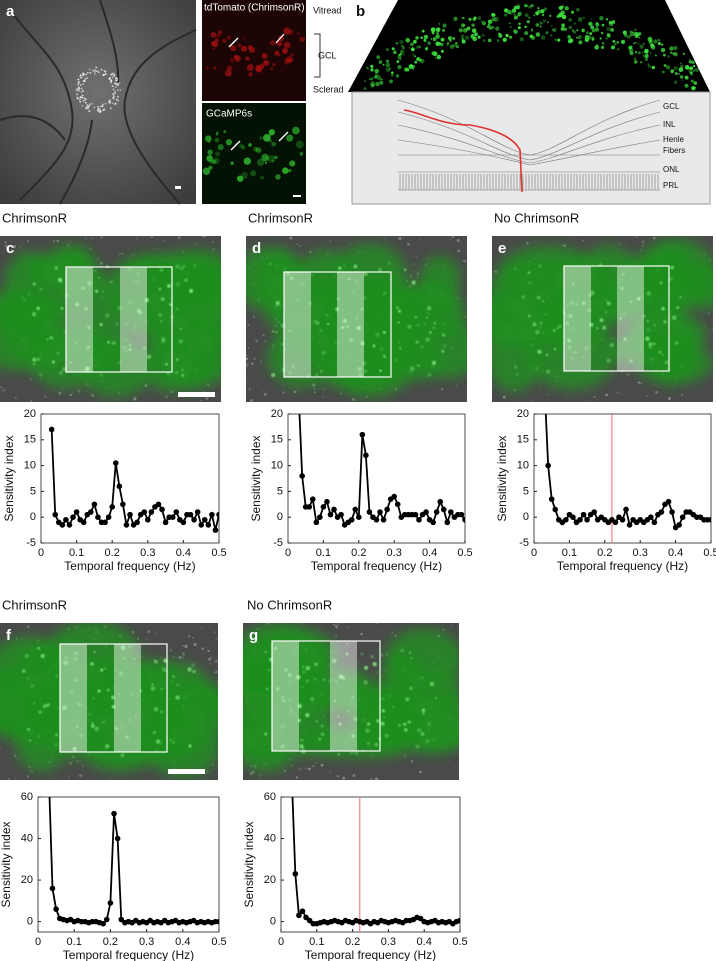 This screenshot has width=716, height=961. What do you see at coordinates (376, 566) in the screenshot?
I see `x-axis-label: Temporal frequency (Hz)` at bounding box center [376, 566].